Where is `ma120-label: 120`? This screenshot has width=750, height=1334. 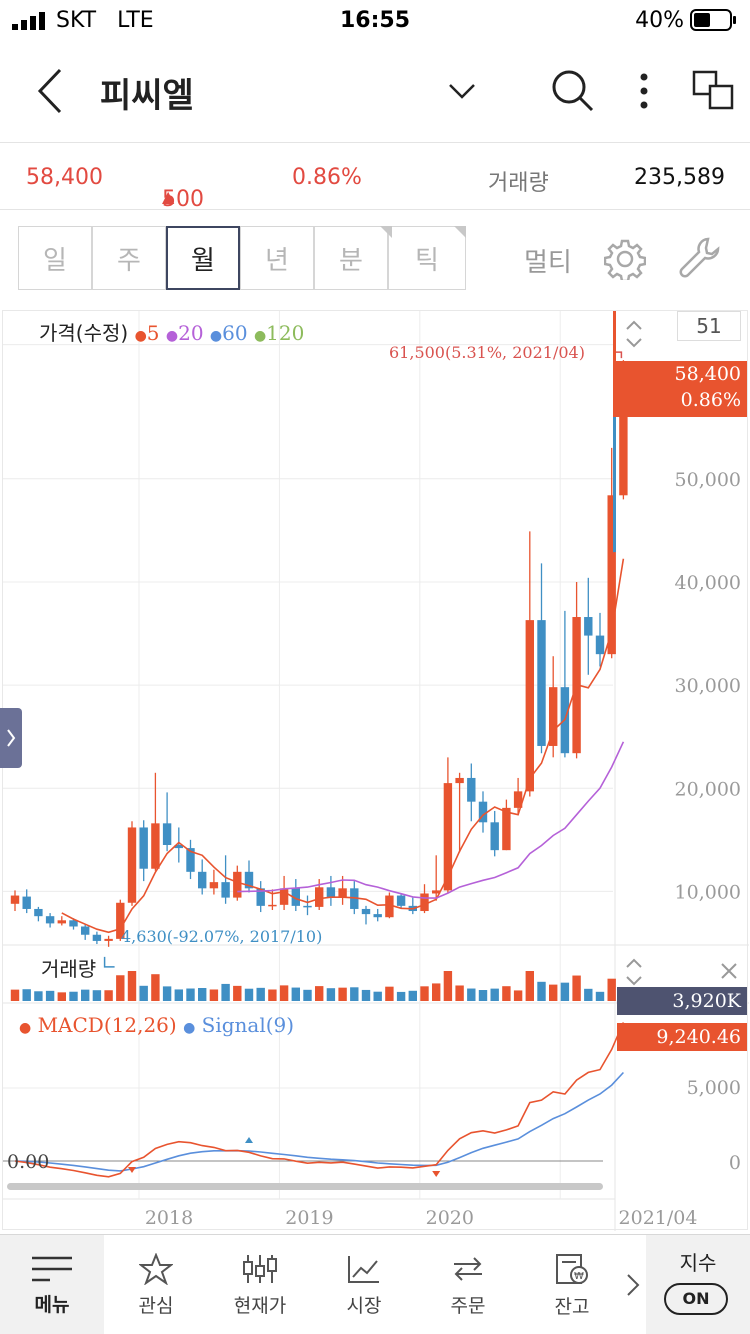 ma120-label: 120 is located at coordinates (285, 333).